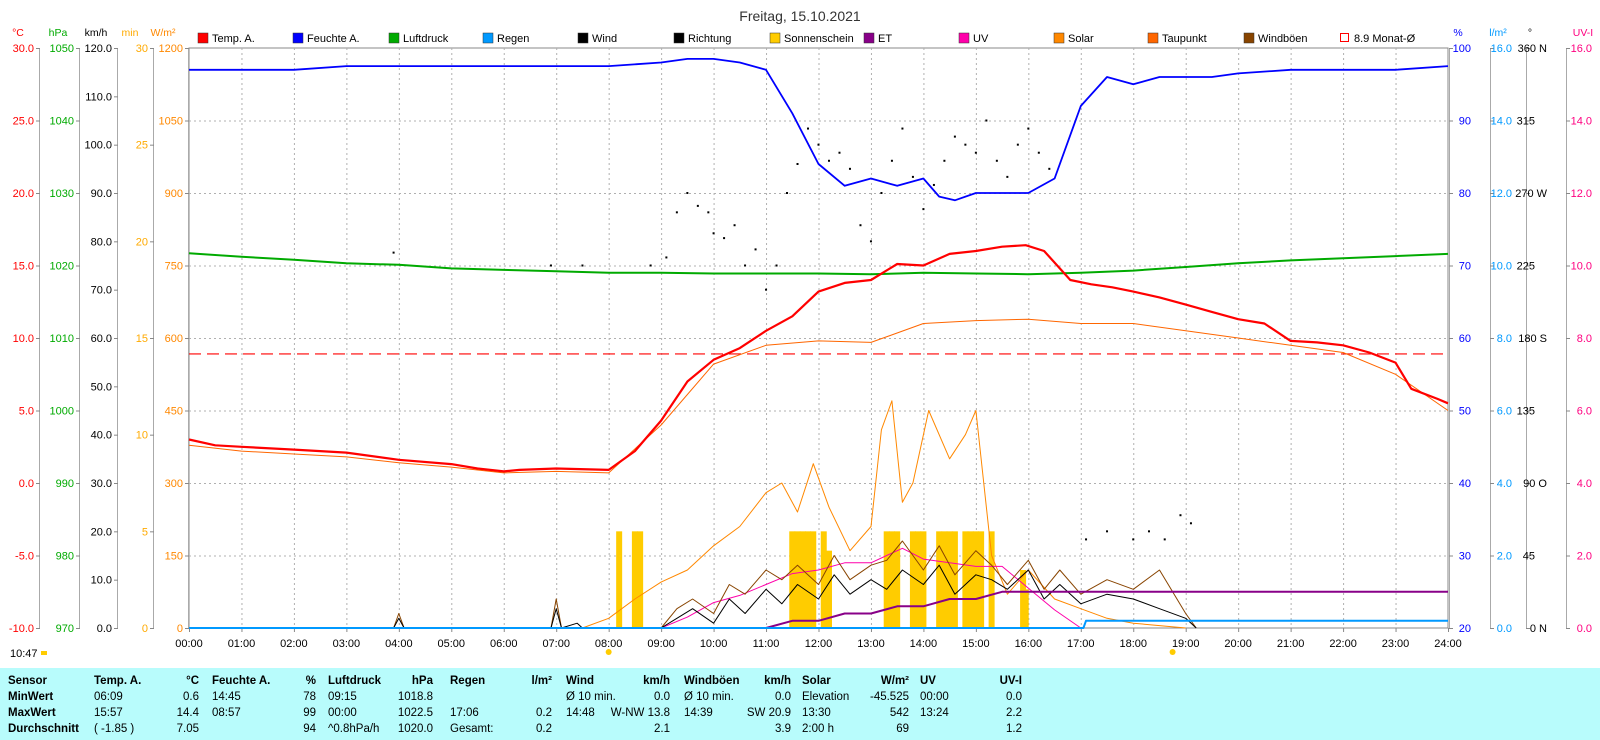  Describe the element at coordinates (541, 681) in the screenshot. I see `table-header-unit: l/m²` at that location.